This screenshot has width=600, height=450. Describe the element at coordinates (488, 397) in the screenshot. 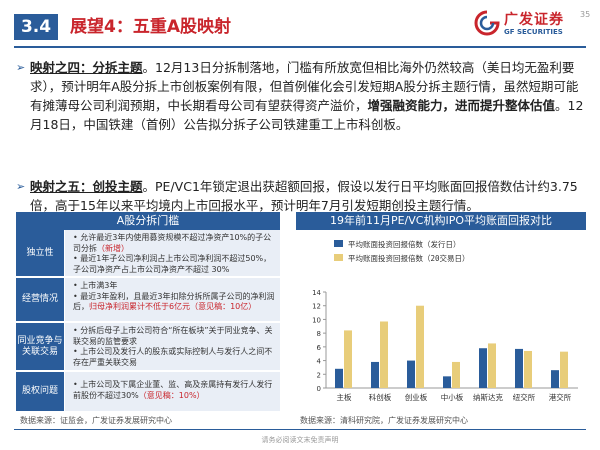

I see `x-tick-label: 纳斯达克` at that location.